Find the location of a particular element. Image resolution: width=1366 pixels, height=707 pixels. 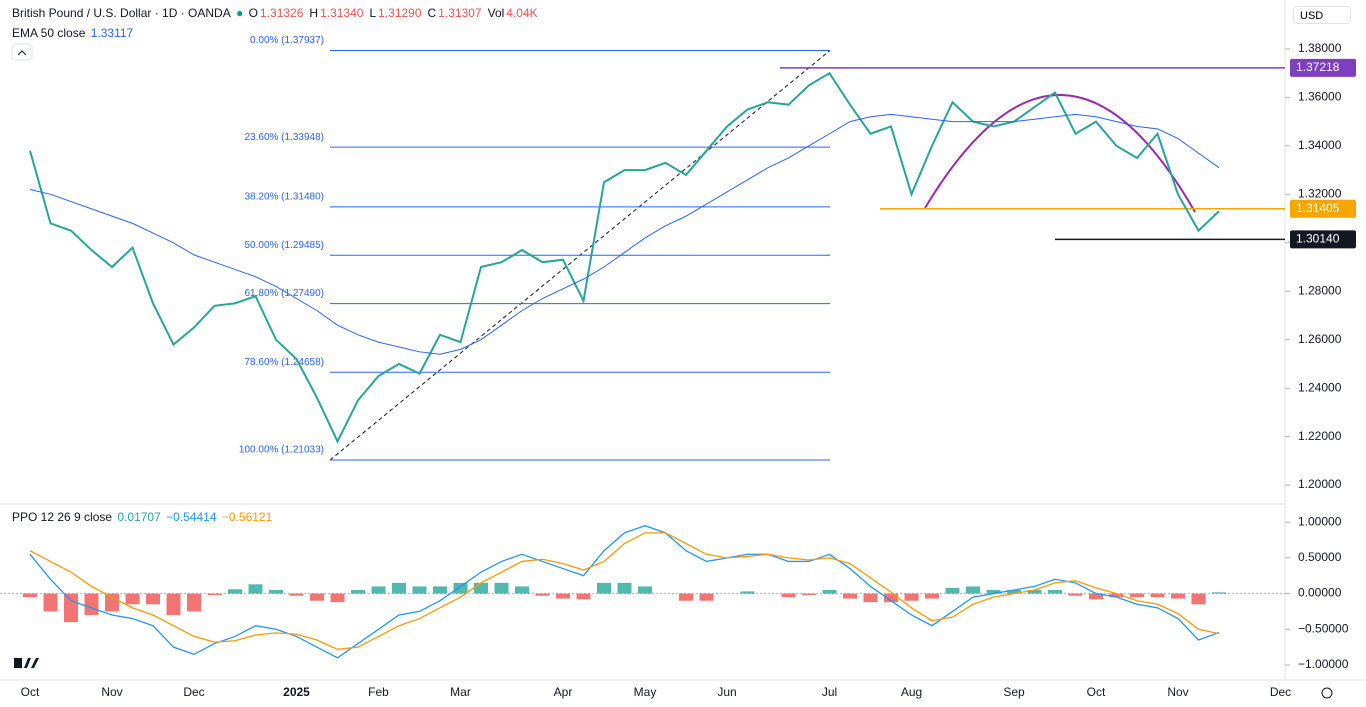

y-tick-label: 1.34000 is located at coordinates (1320, 145).